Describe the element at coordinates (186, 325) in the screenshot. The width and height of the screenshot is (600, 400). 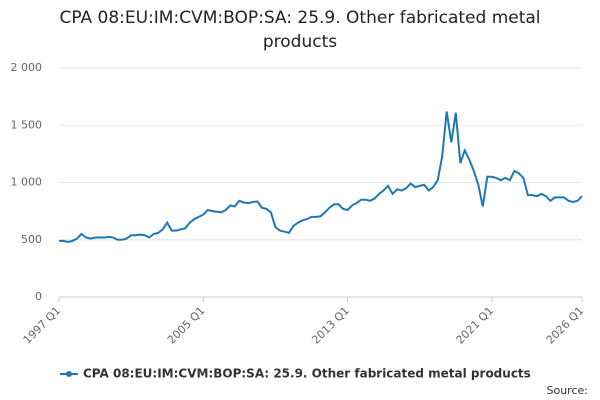
I see `x-tick-label: 2005 Q1` at that location.